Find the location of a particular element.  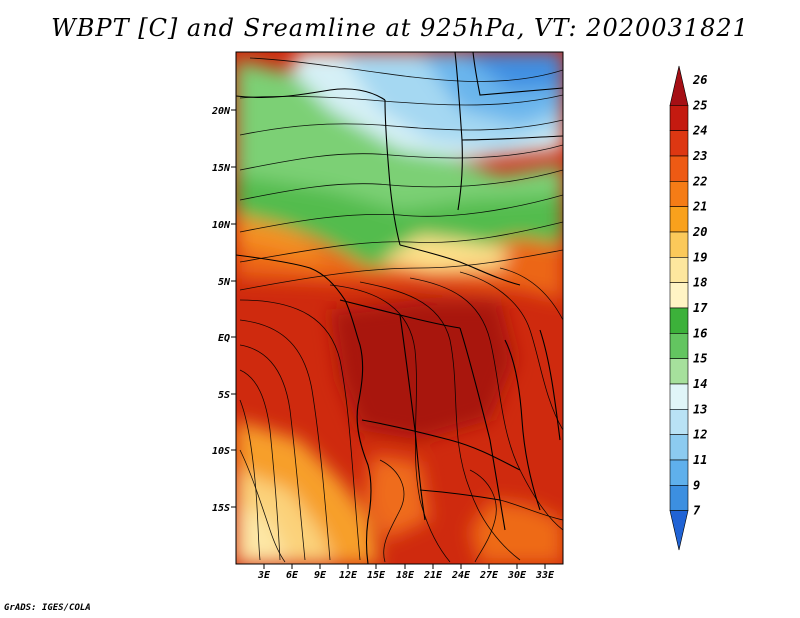

colorbar-label: 7 is located at coordinates (697, 511).